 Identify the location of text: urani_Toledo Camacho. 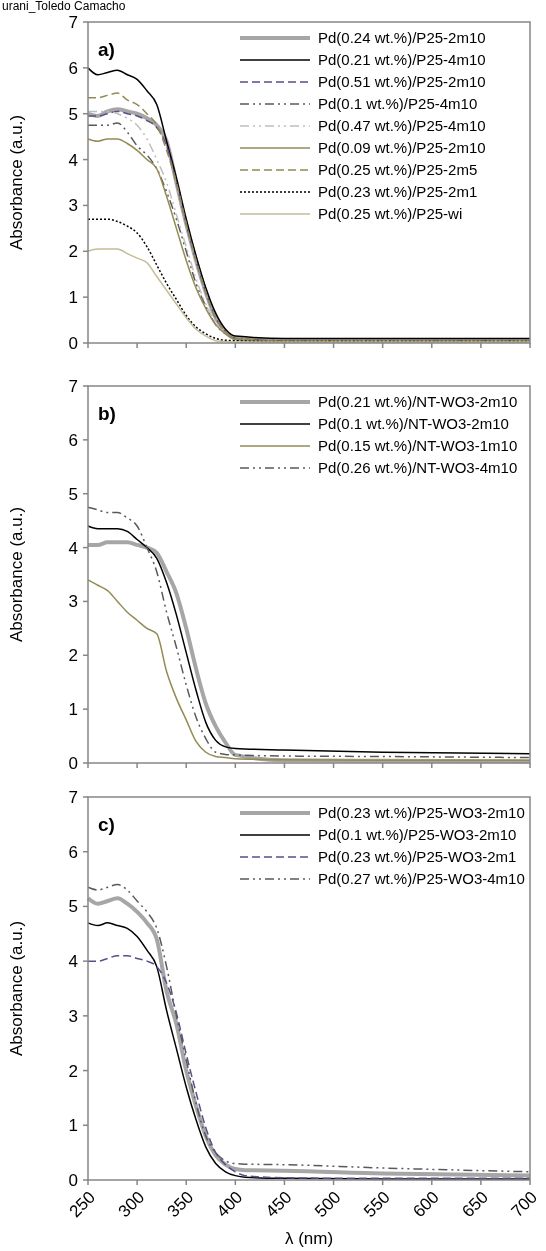
(64, 6).